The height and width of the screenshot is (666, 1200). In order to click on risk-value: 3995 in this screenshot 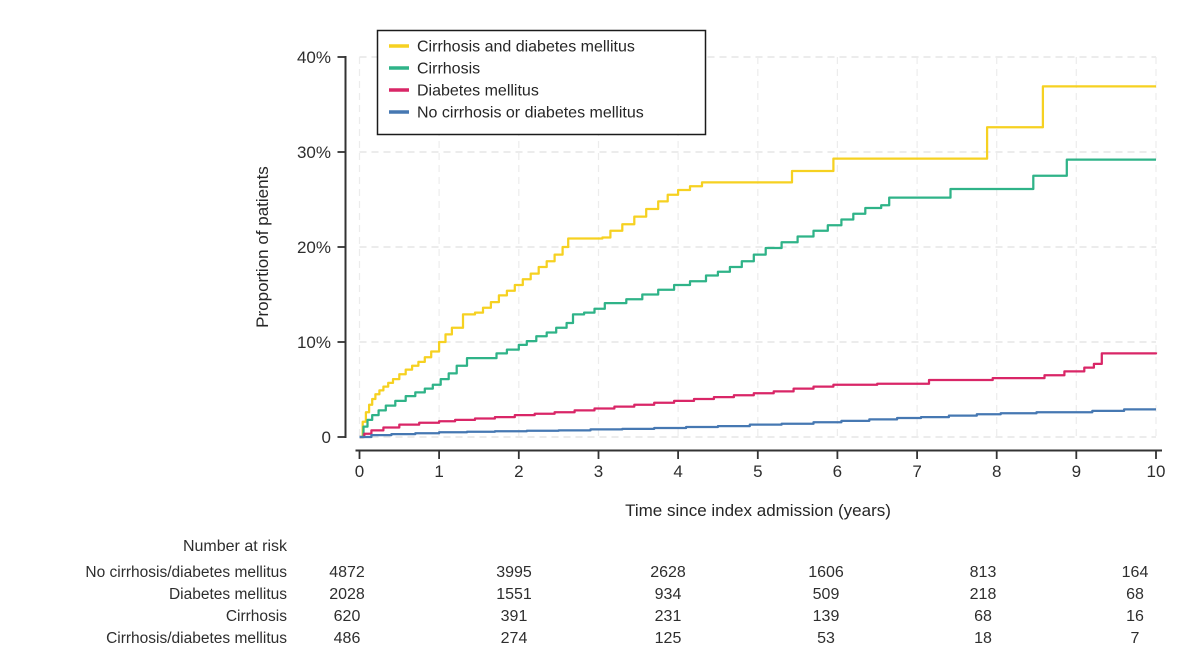, I will do `click(514, 572)`.